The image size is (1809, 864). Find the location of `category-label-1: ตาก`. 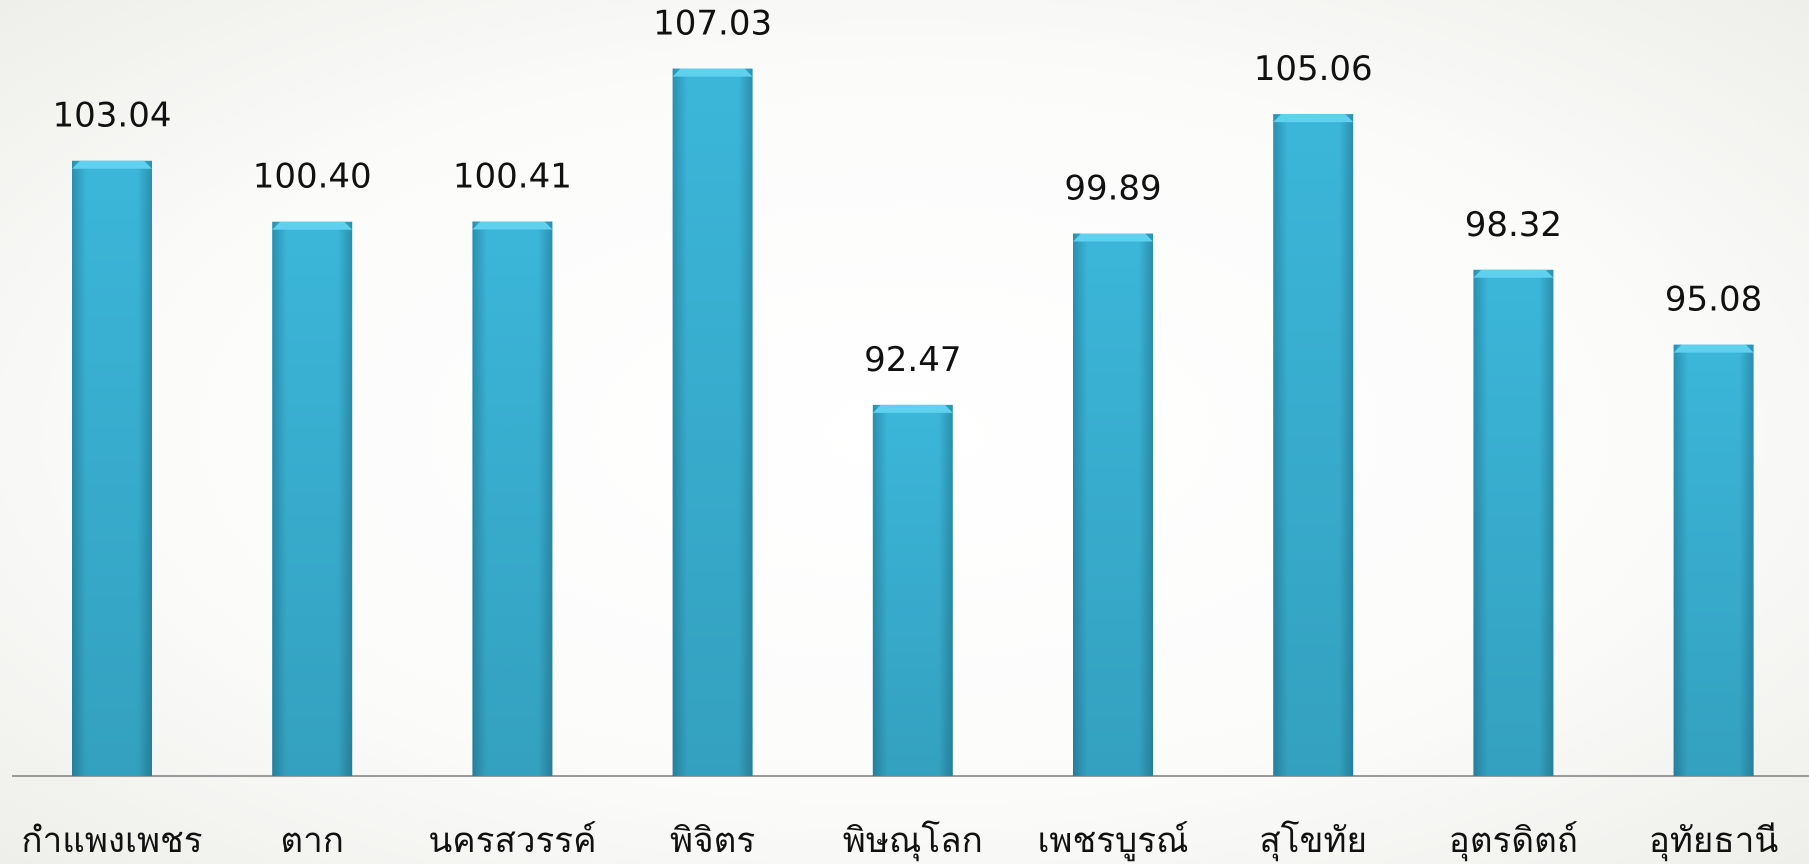

category-label-1: ตาก is located at coordinates (312, 841).